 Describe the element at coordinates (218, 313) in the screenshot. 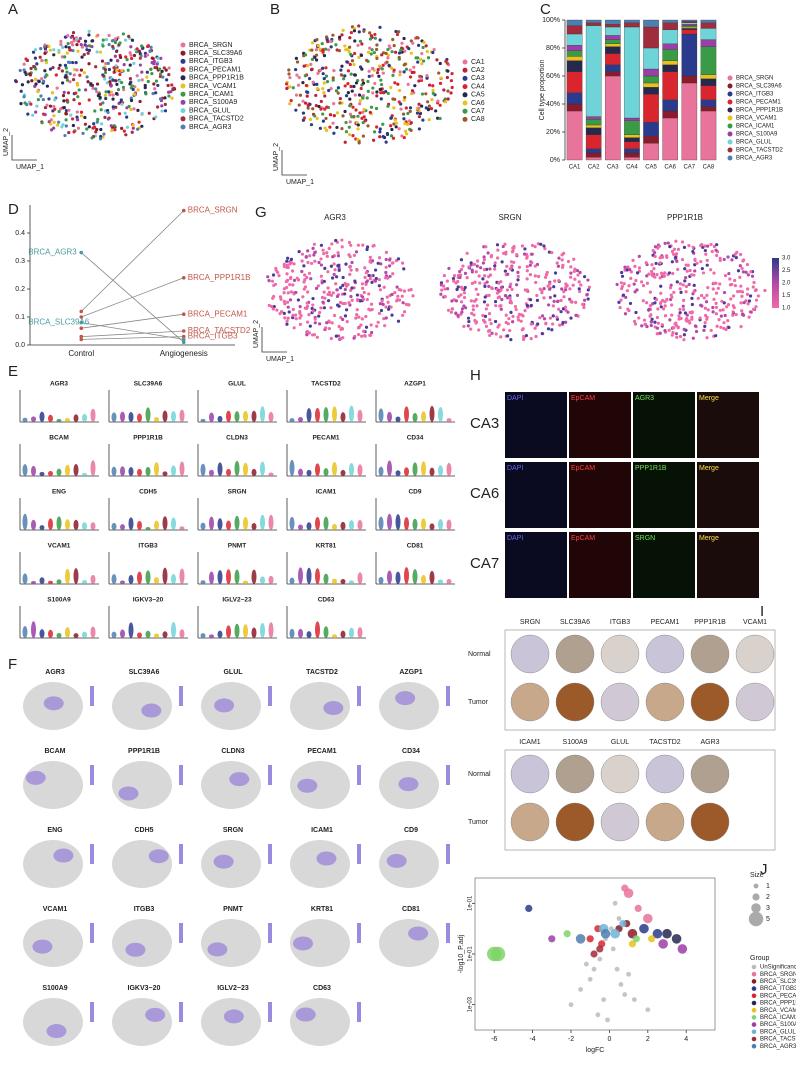

I see `series-label: BRCA_PECAM1` at that location.